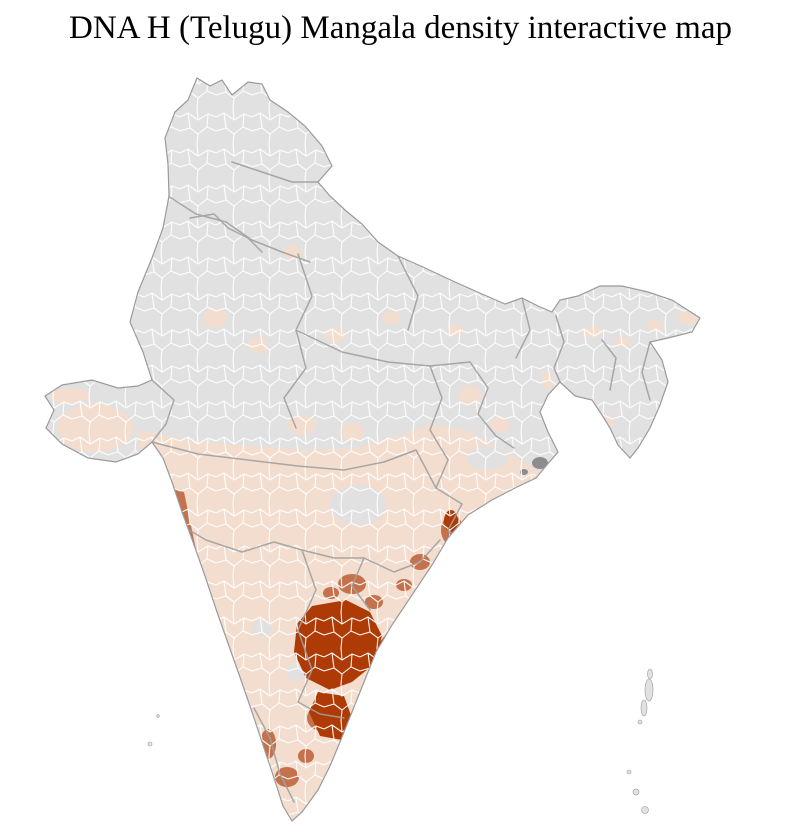 The image size is (801, 837). What do you see at coordinates (338, 645) in the screenshot?
I see `region-high-rayalaseema` at bounding box center [338, 645].